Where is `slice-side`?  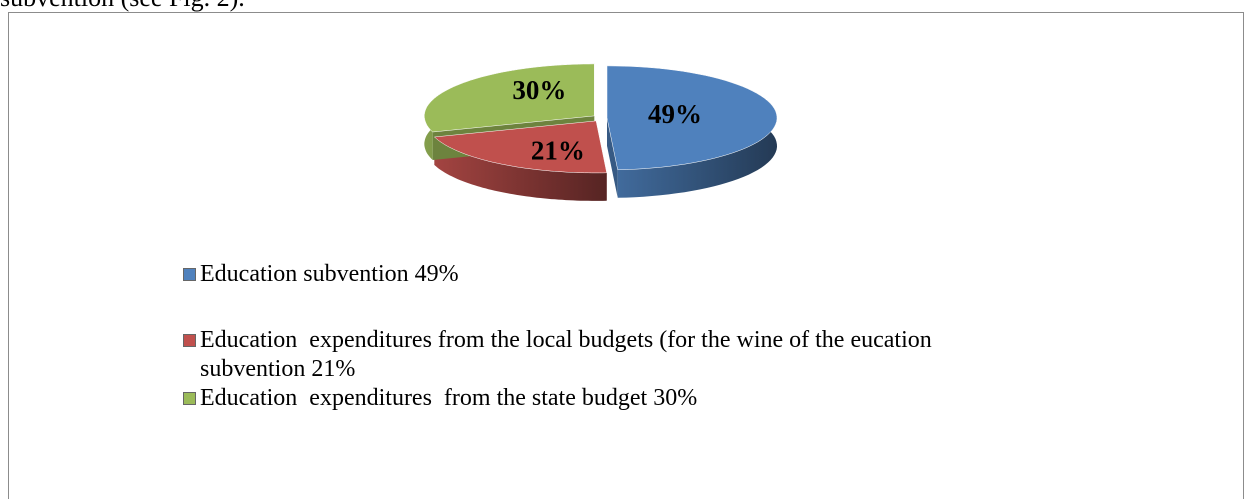
slice-side is located at coordinates (612, 157).